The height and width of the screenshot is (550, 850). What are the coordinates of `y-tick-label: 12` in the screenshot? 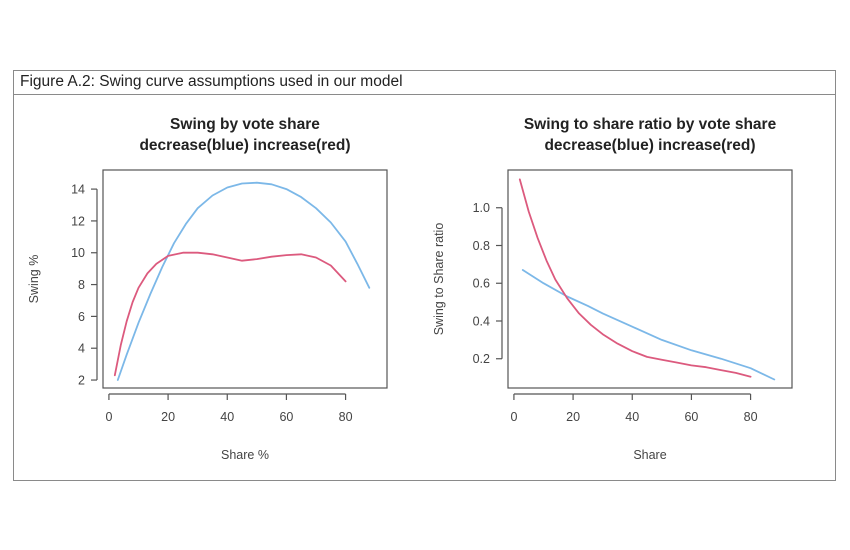 It's located at (78, 221).